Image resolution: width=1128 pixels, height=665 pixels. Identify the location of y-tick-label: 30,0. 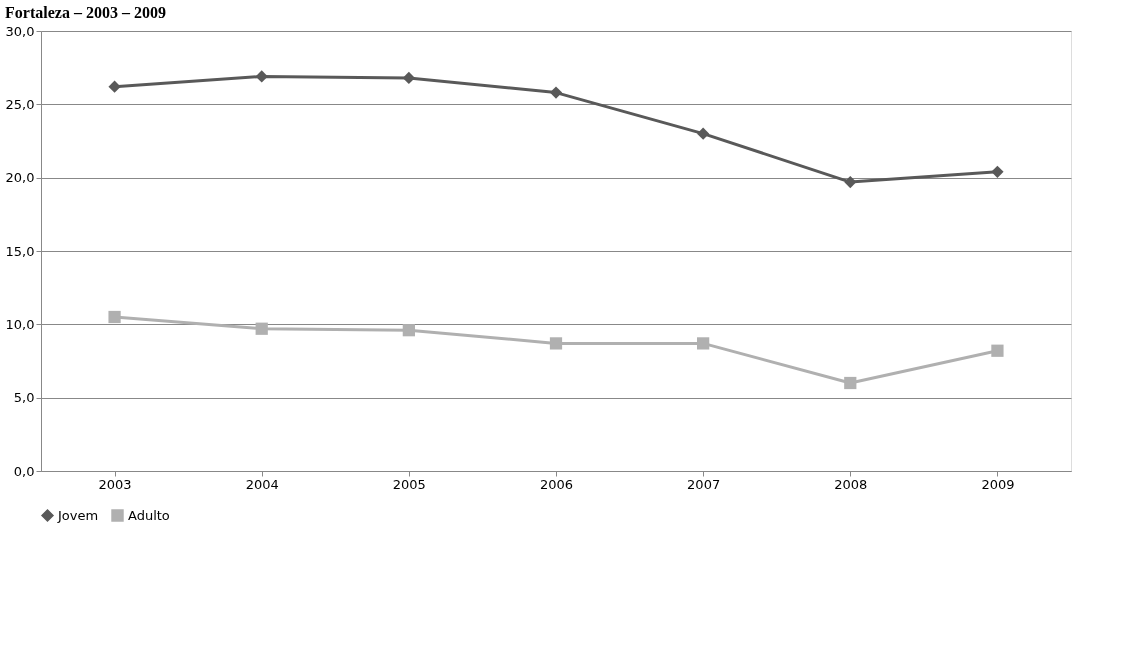
(20, 31).